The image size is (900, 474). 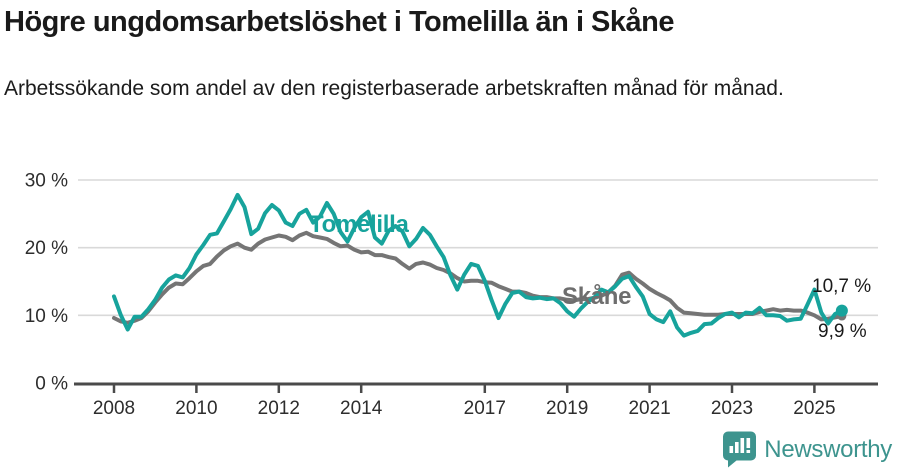 I want to click on bar-medium, so click(x=737, y=447).